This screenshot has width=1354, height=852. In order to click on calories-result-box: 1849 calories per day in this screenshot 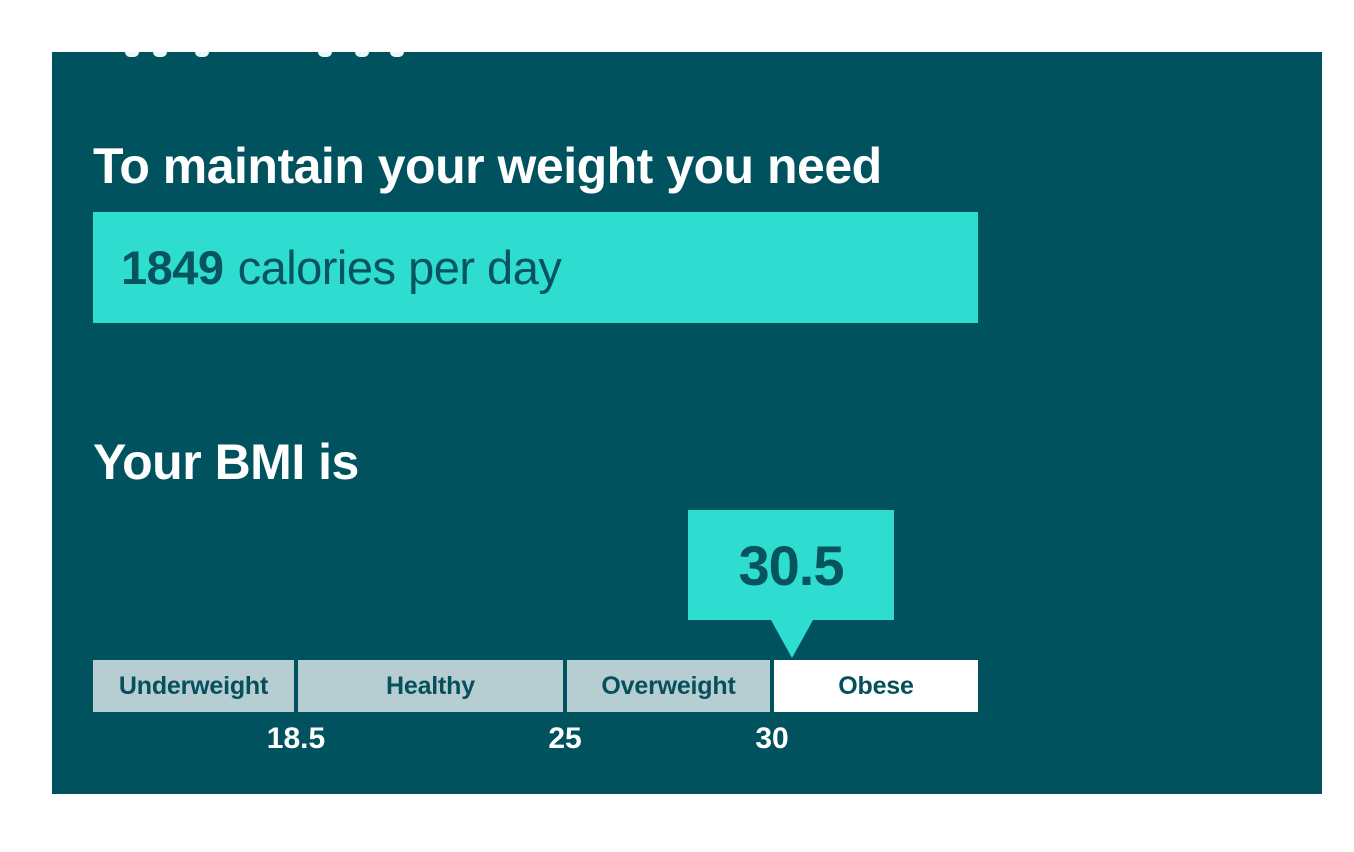, I will do `click(535, 267)`.